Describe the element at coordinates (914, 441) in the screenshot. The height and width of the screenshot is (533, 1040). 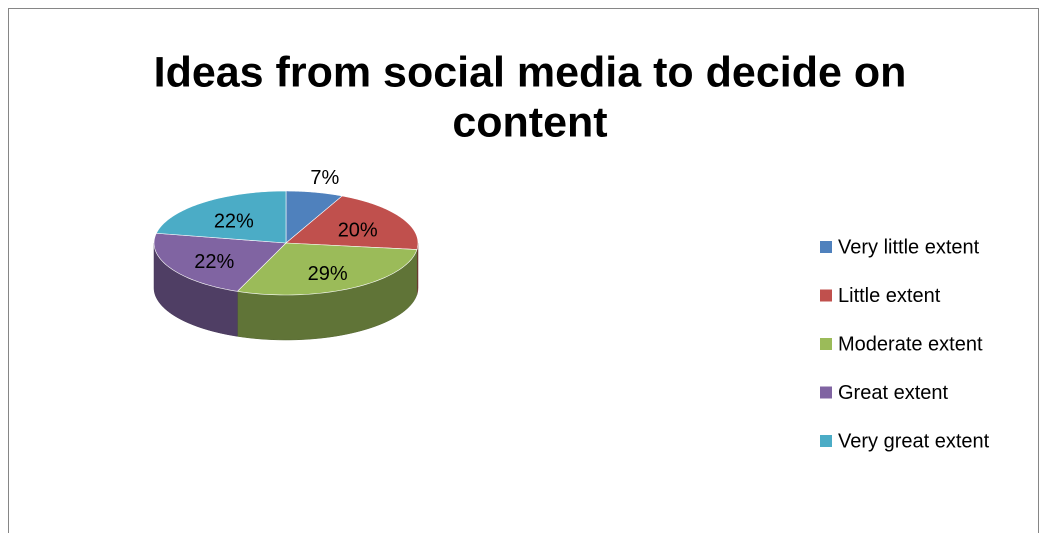
I see `legend-label: Very great extent` at that location.